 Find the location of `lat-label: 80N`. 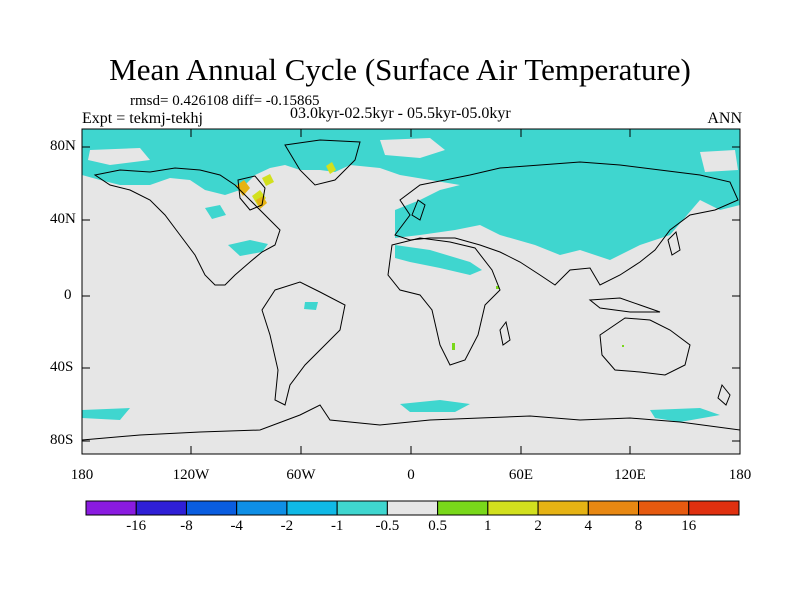

lat-label: 80N is located at coordinates (63, 146).